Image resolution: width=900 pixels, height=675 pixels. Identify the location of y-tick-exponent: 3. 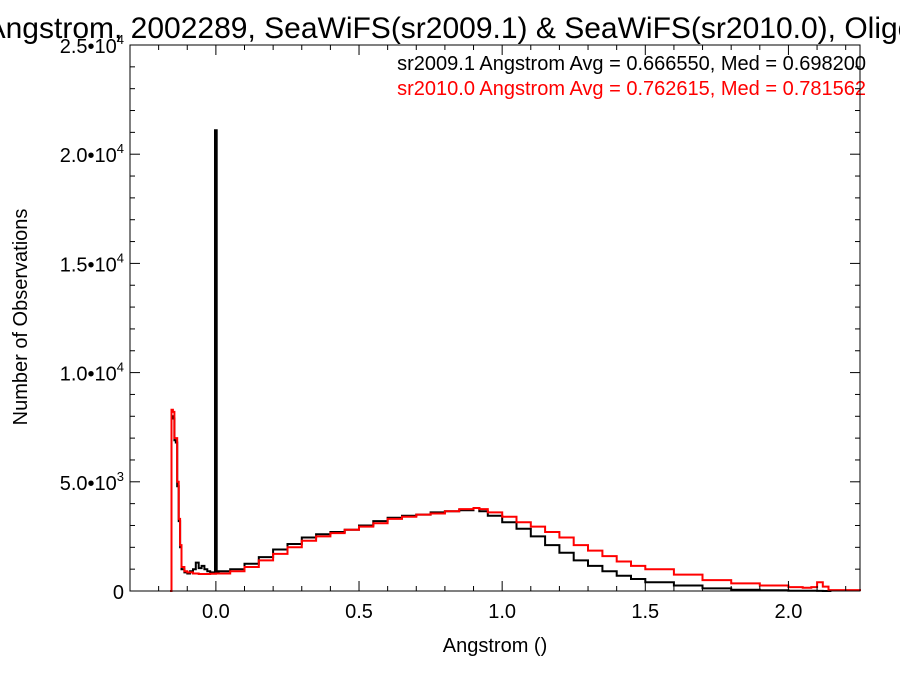
(120, 476).